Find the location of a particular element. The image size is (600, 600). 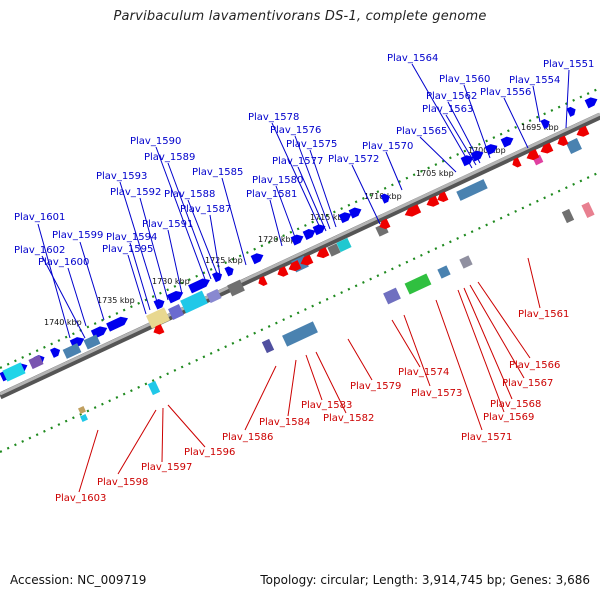

gene-label: Plav_1603 is located at coordinates (80, 498).